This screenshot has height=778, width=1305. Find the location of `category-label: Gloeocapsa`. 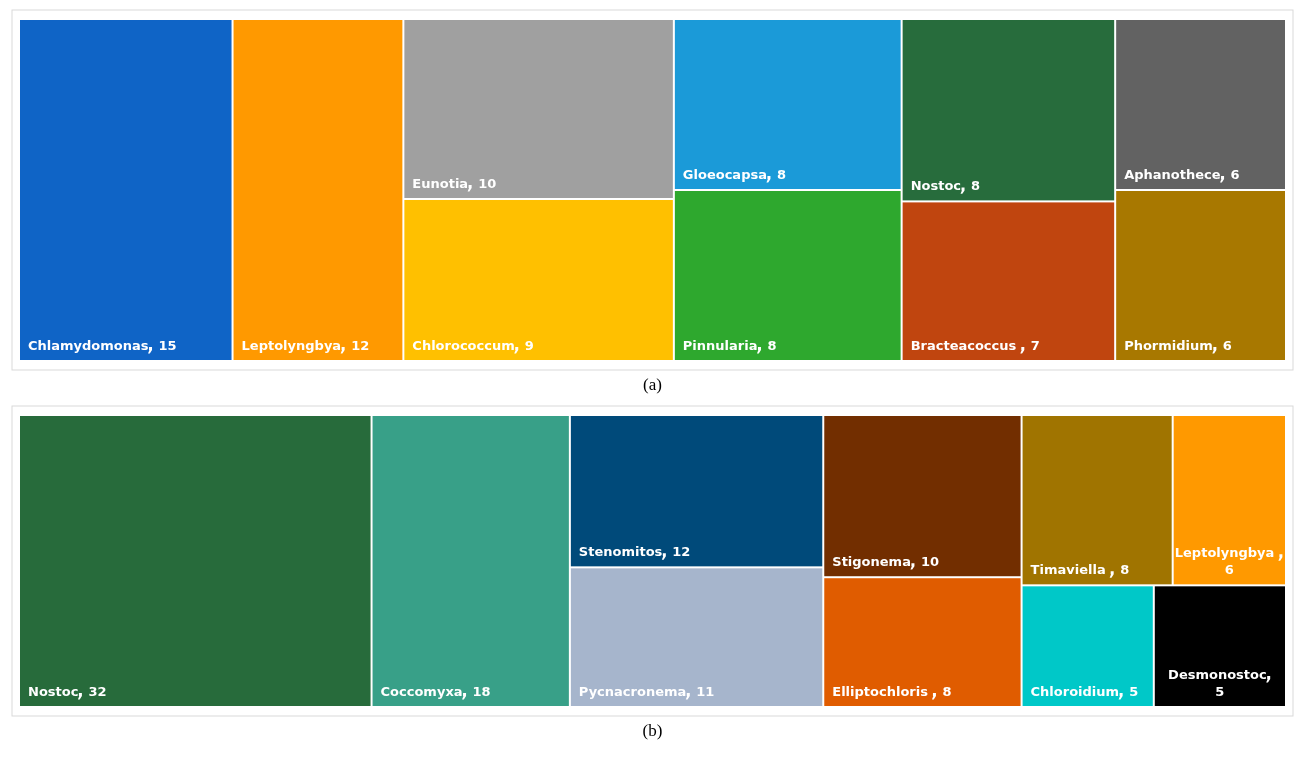

category-label: Gloeocapsa is located at coordinates (724, 174).